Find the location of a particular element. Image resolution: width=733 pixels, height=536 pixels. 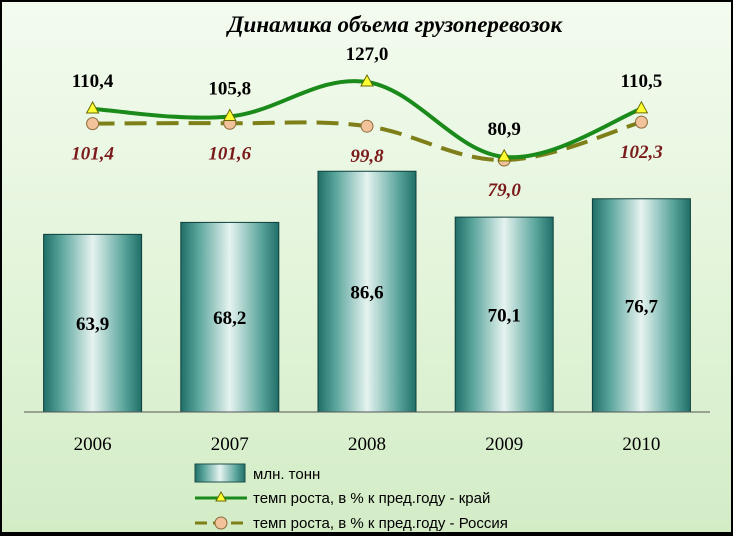

russia-value-label-2010: 102,3 is located at coordinates (641, 152).